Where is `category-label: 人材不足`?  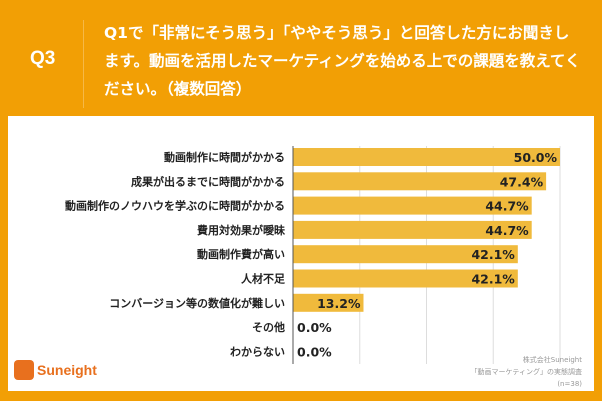 category-label: 人材不足 is located at coordinates (263, 279).